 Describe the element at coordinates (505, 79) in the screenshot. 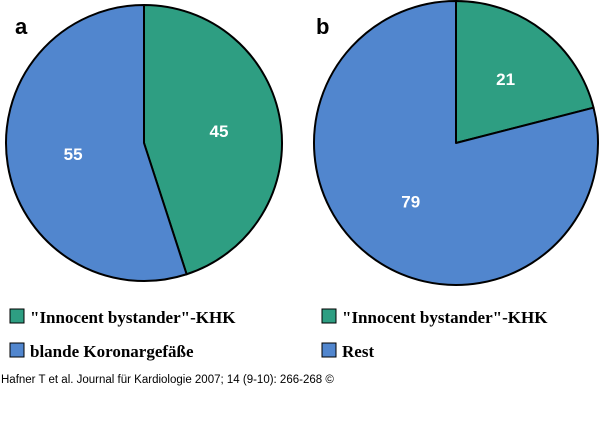

I see `pie-b-value-label-green: 21` at that location.